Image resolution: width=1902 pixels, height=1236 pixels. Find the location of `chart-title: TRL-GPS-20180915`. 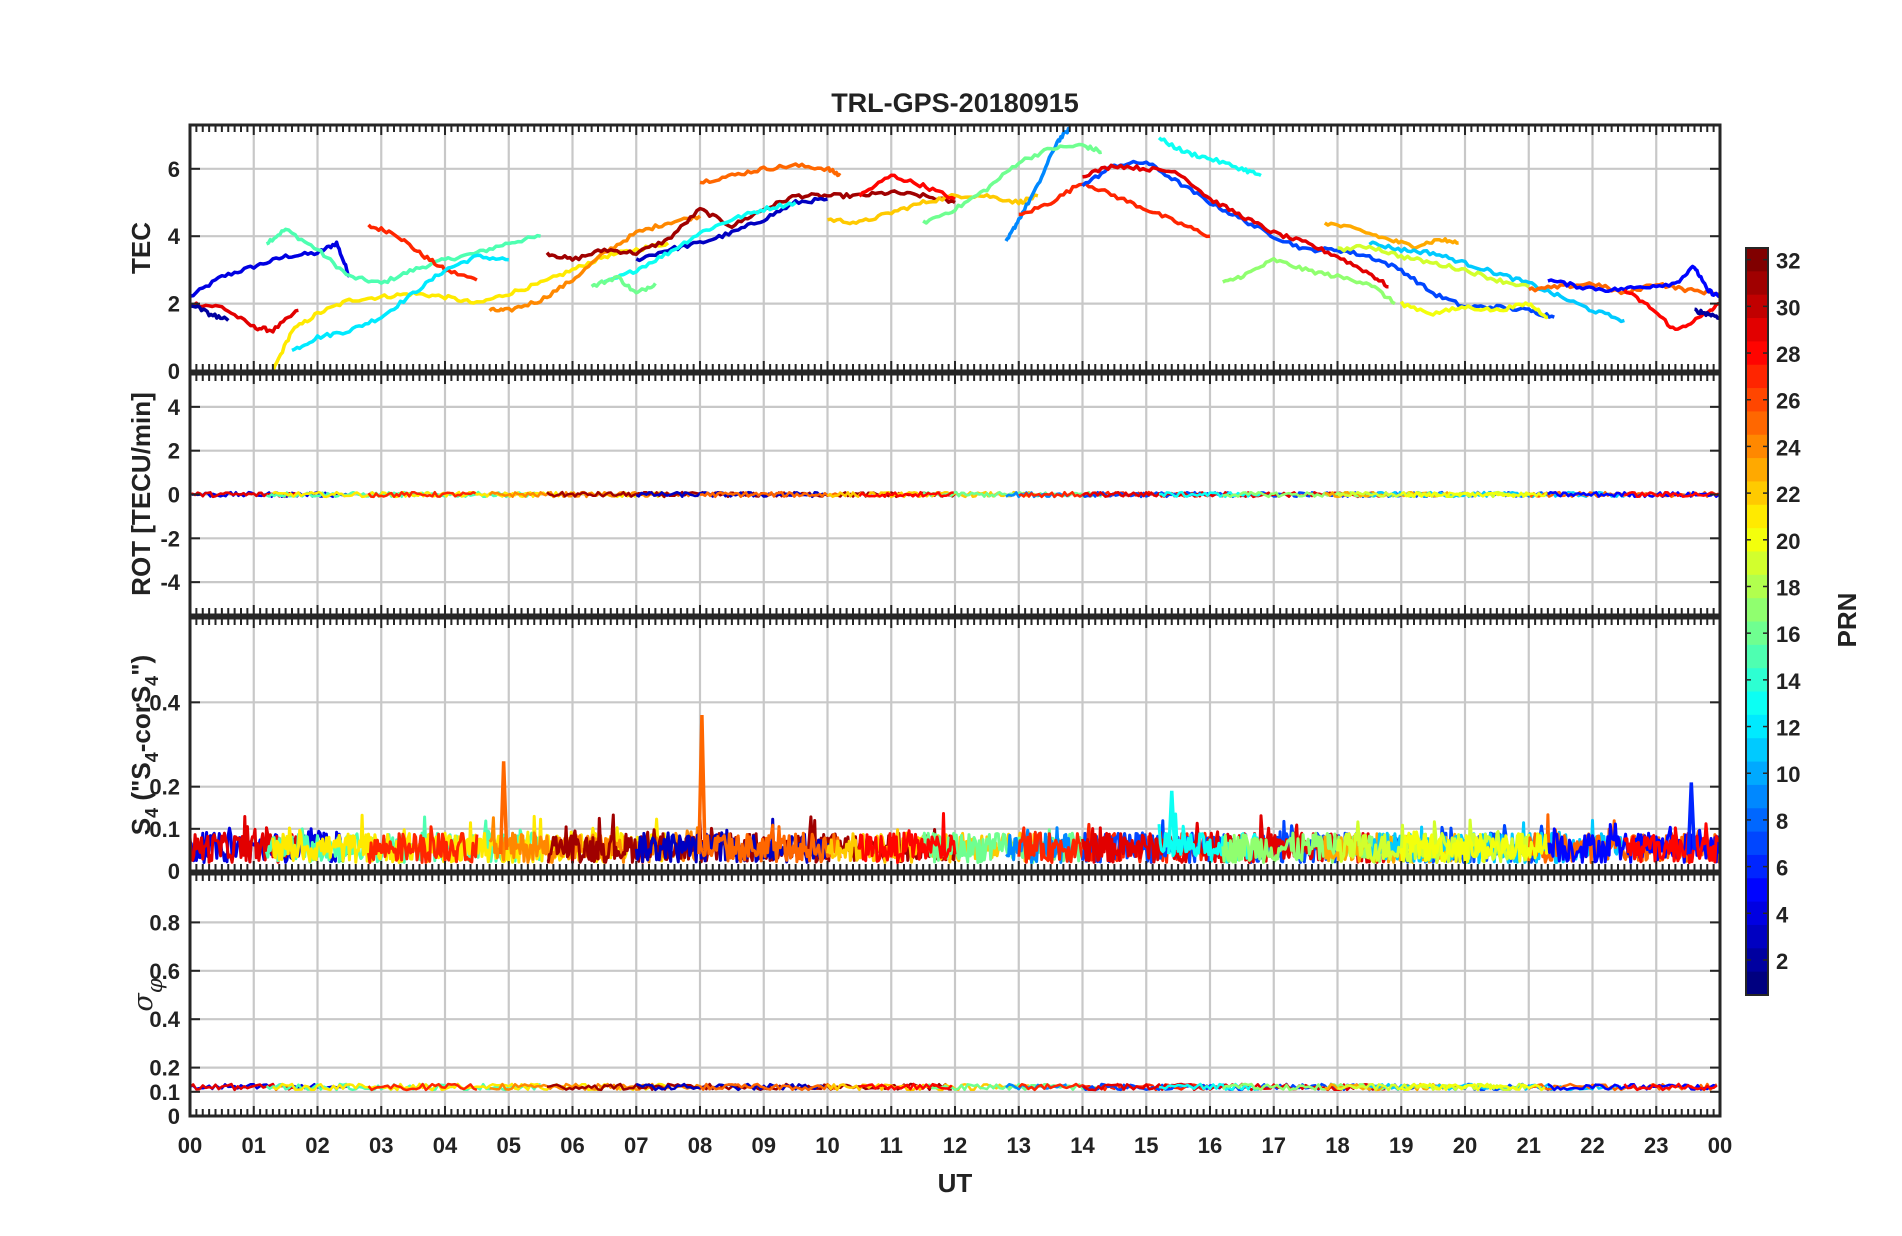

chart-title: TRL-GPS-20180915 is located at coordinates (955, 103).